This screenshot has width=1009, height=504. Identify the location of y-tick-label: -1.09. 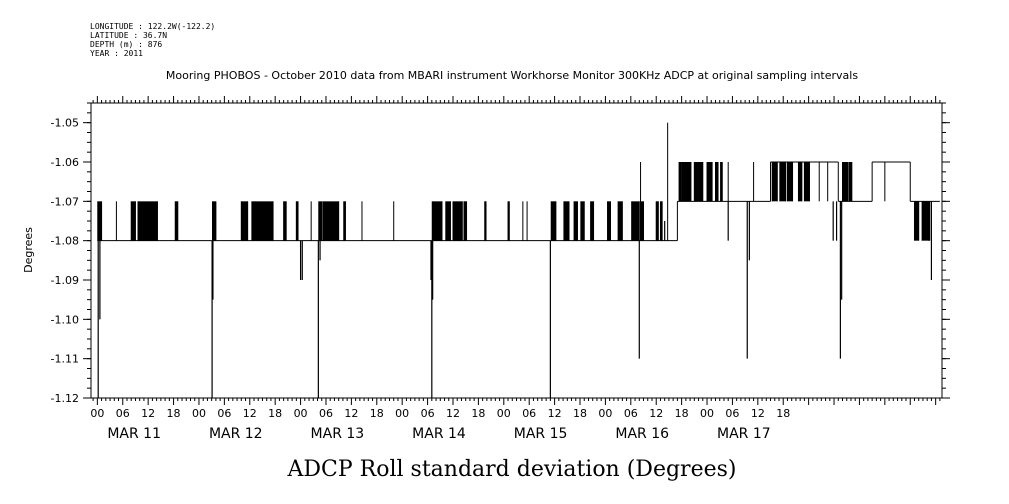
(65, 280).